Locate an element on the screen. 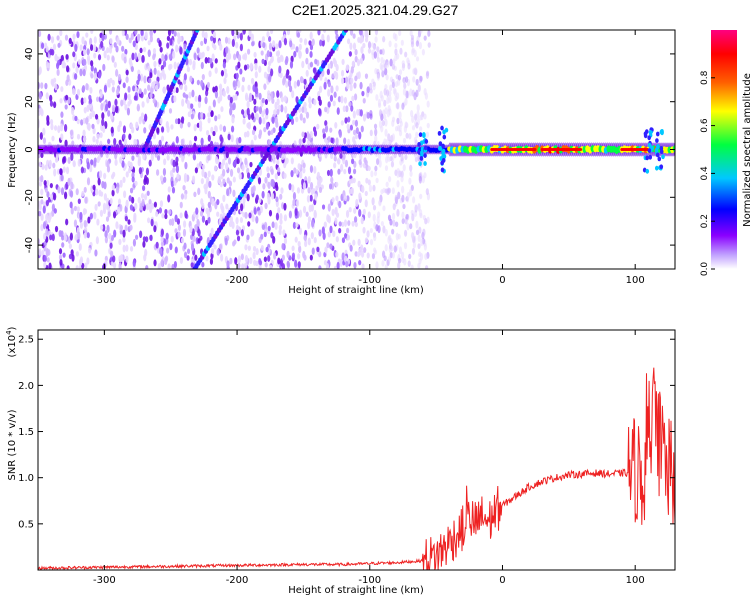 The width and height of the screenshot is (750, 600). spectrogram-x-tick-label: -300 is located at coordinates (104, 280).